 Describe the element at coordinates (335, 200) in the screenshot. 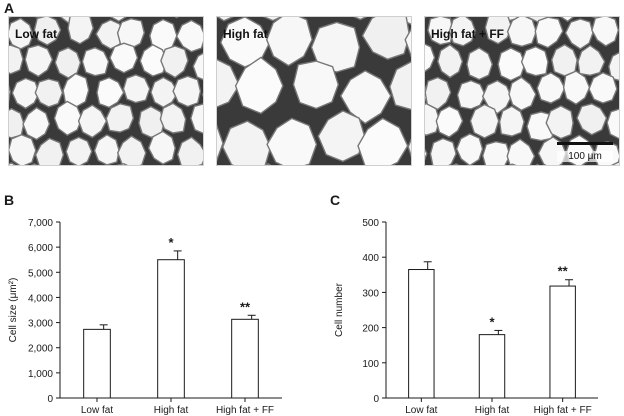

I see `panel-letter-c: C` at that location.